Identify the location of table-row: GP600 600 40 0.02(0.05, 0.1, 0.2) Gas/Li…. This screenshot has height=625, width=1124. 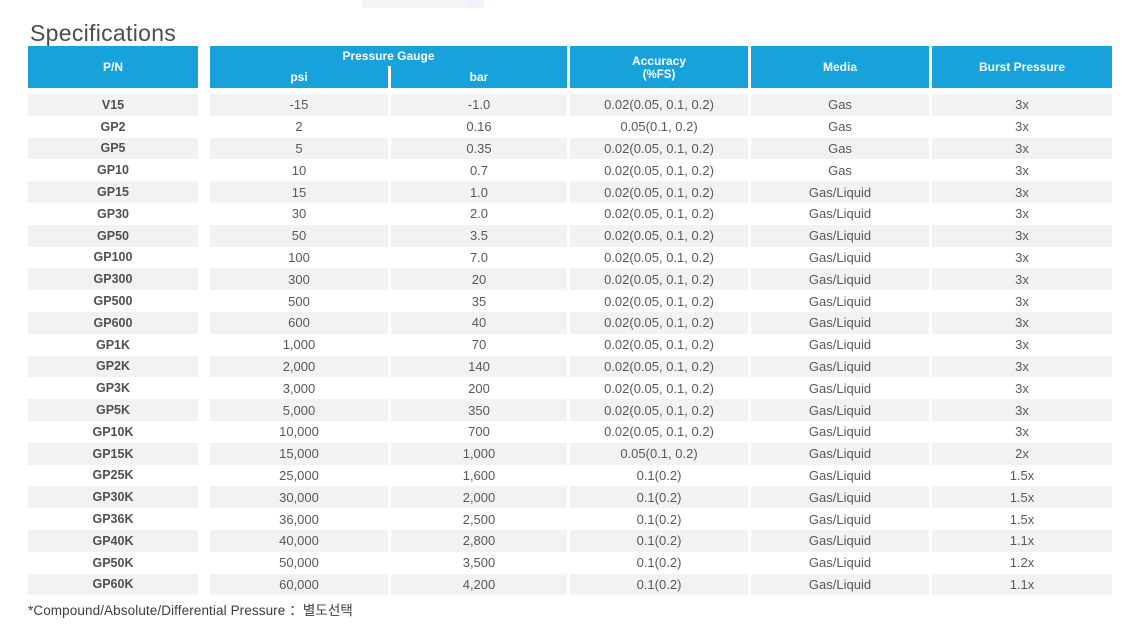
(570, 322).